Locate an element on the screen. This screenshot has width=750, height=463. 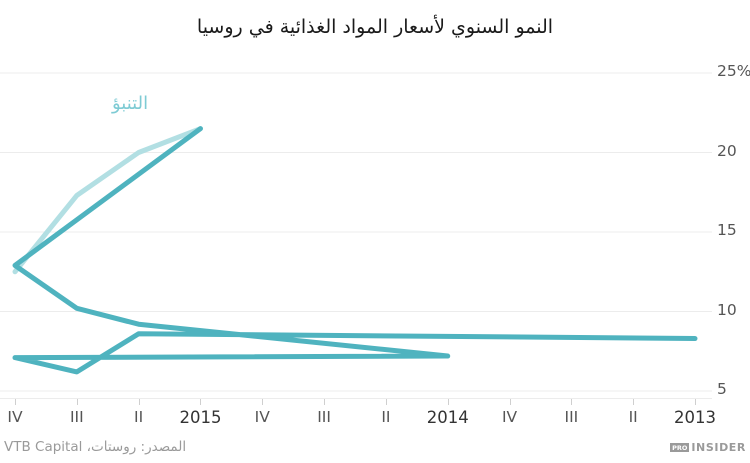
x-axis-tick-label: 2014 is located at coordinates (447, 417).